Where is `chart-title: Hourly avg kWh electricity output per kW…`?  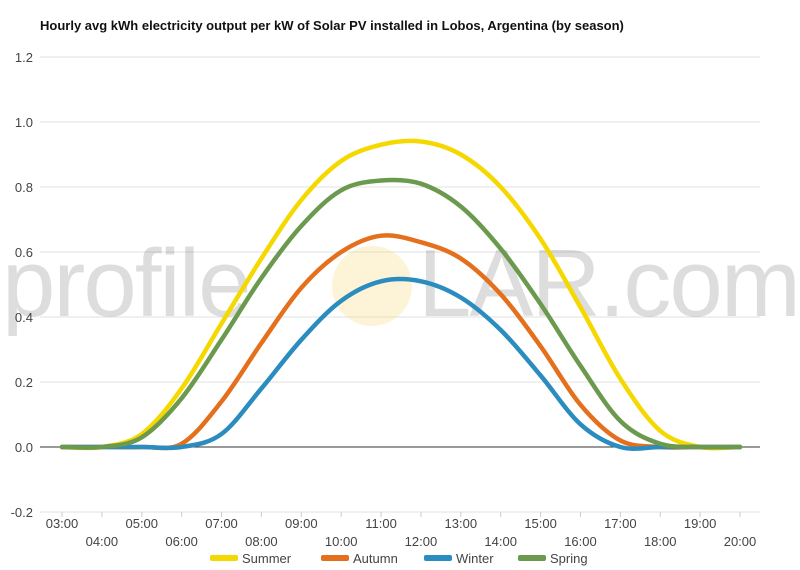 chart-title: Hourly avg kWh electricity output per kW… is located at coordinates (332, 25).